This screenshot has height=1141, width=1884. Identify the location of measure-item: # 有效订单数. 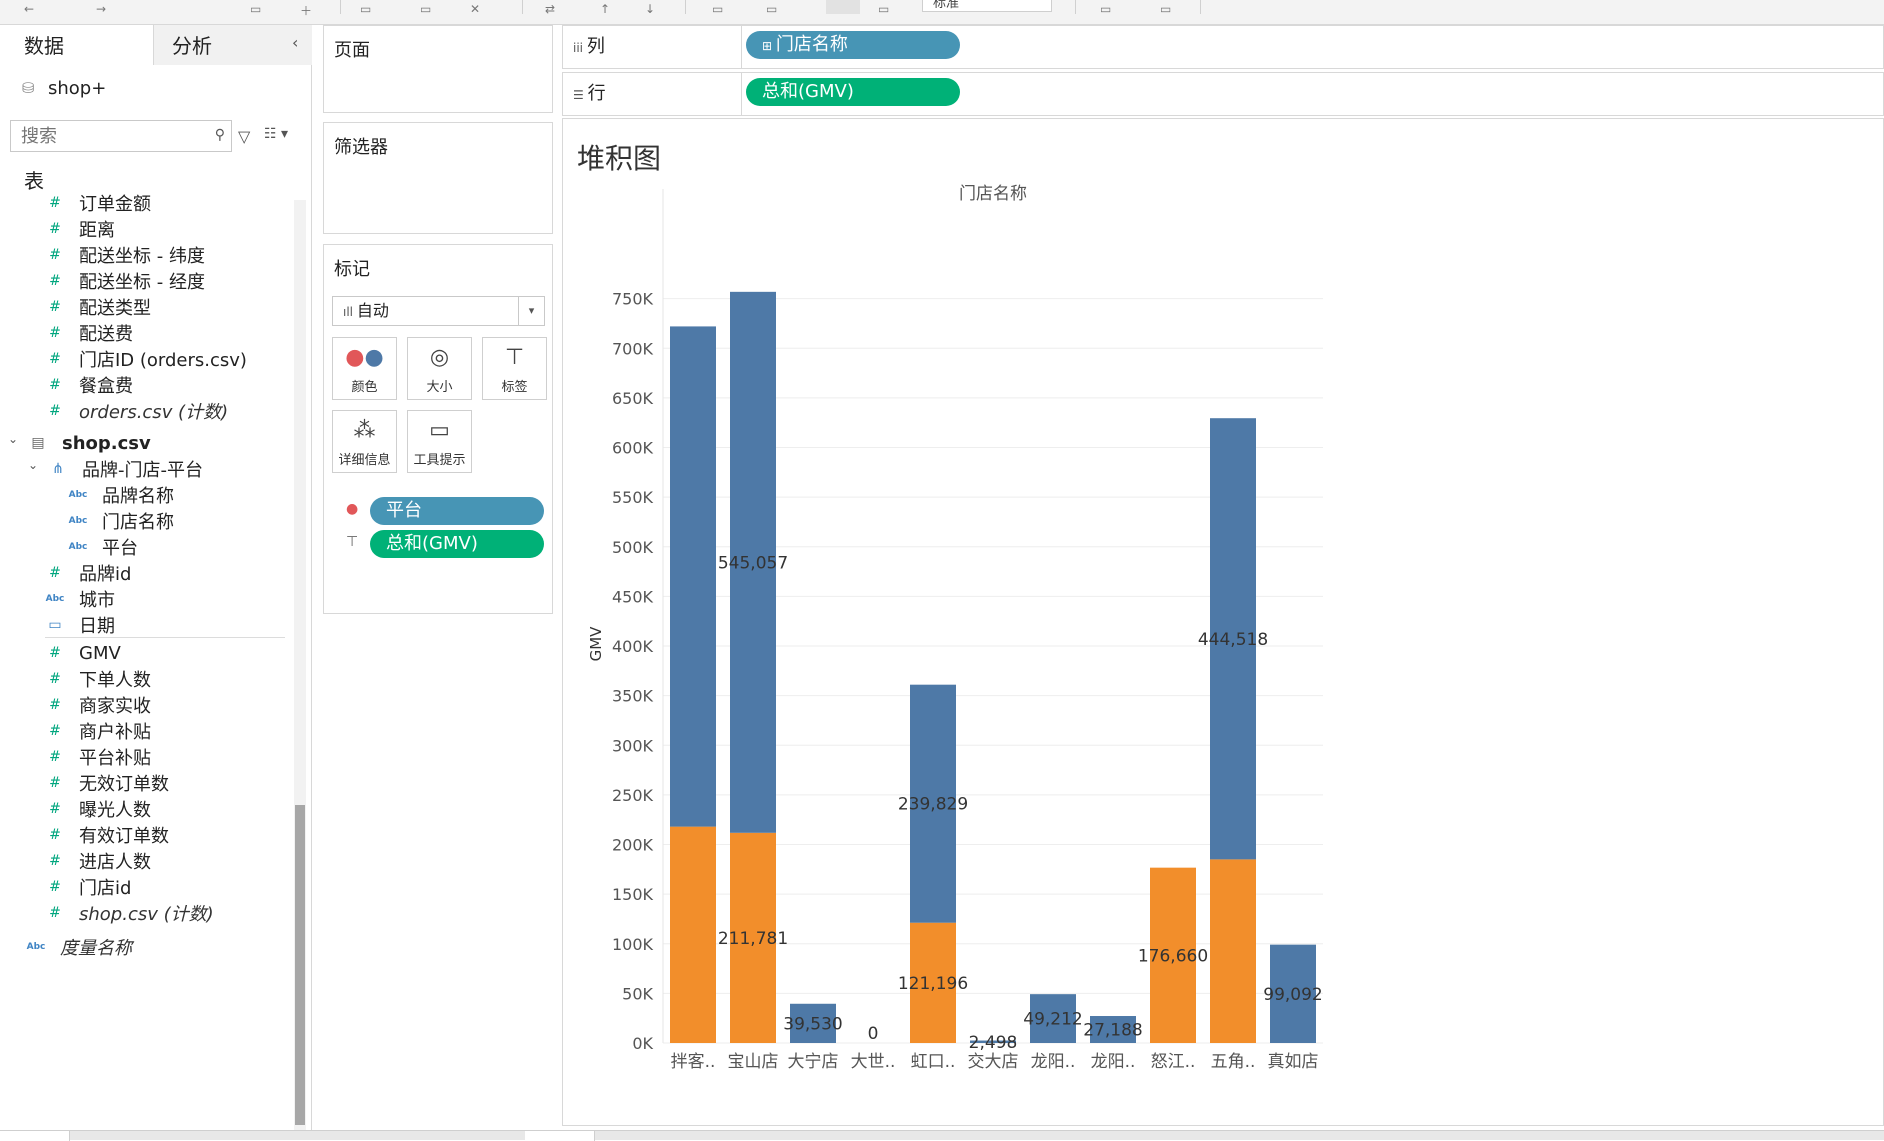
(145, 835).